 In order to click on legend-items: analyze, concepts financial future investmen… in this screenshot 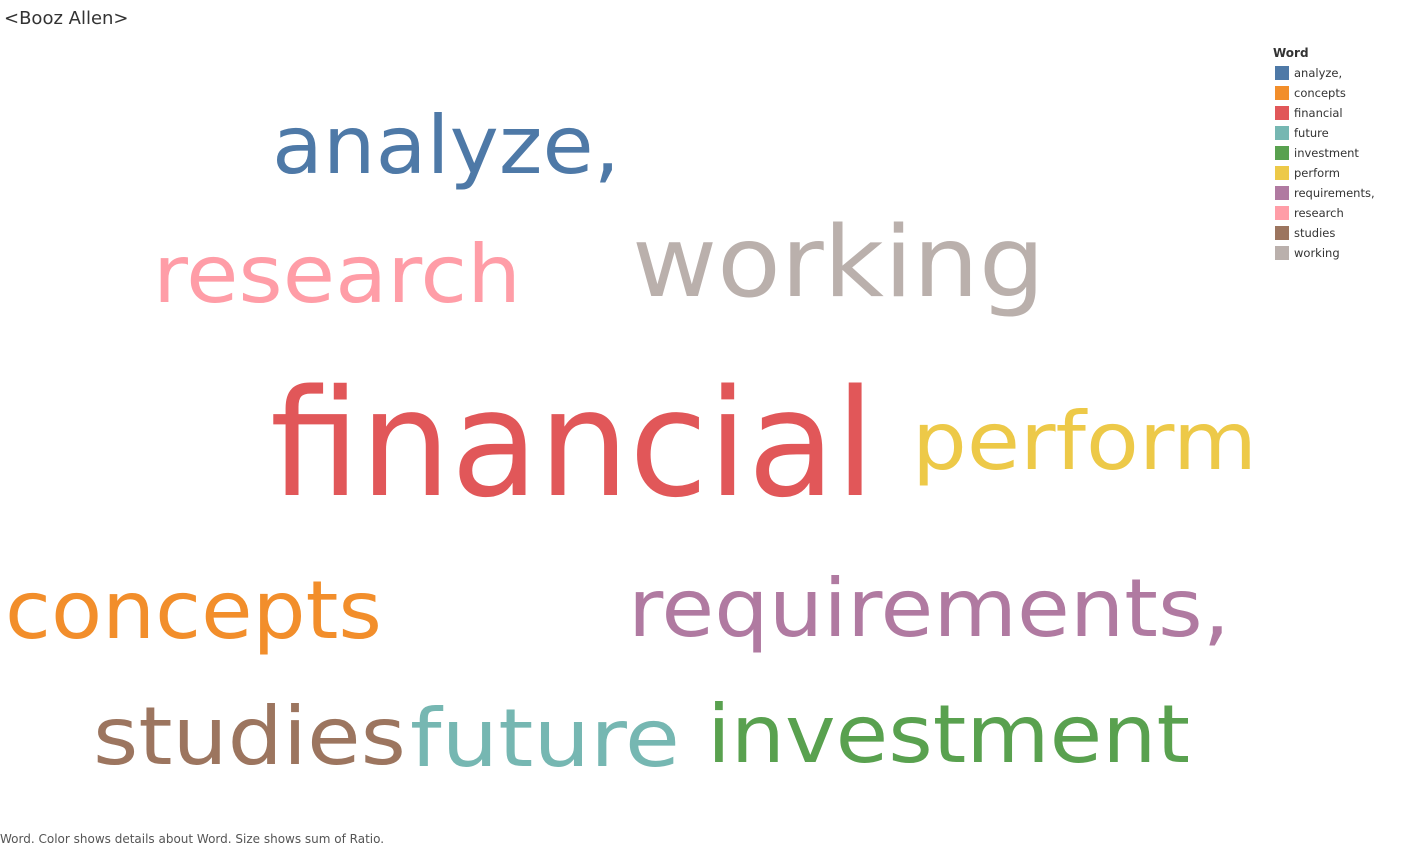, I will do `click(1338, 163)`.